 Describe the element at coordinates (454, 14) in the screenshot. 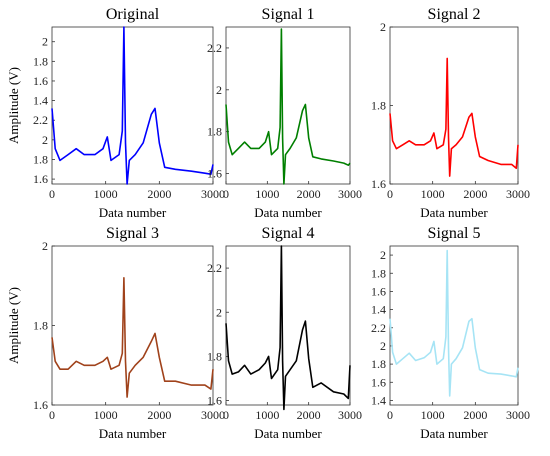

I see `chart-title: Signal 2` at that location.